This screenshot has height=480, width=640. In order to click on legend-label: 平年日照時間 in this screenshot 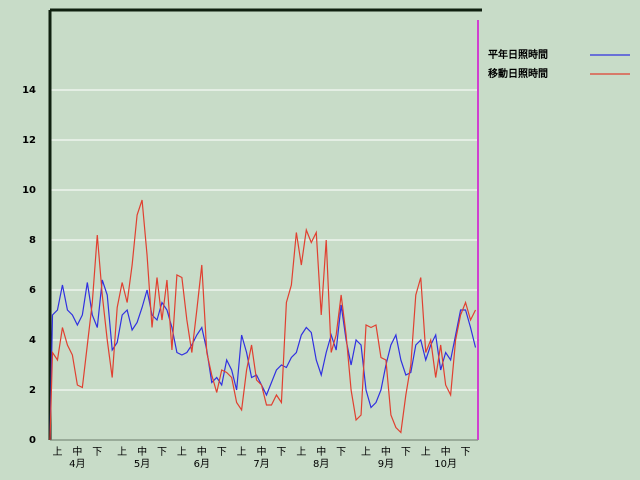, I will do `click(518, 54)`.